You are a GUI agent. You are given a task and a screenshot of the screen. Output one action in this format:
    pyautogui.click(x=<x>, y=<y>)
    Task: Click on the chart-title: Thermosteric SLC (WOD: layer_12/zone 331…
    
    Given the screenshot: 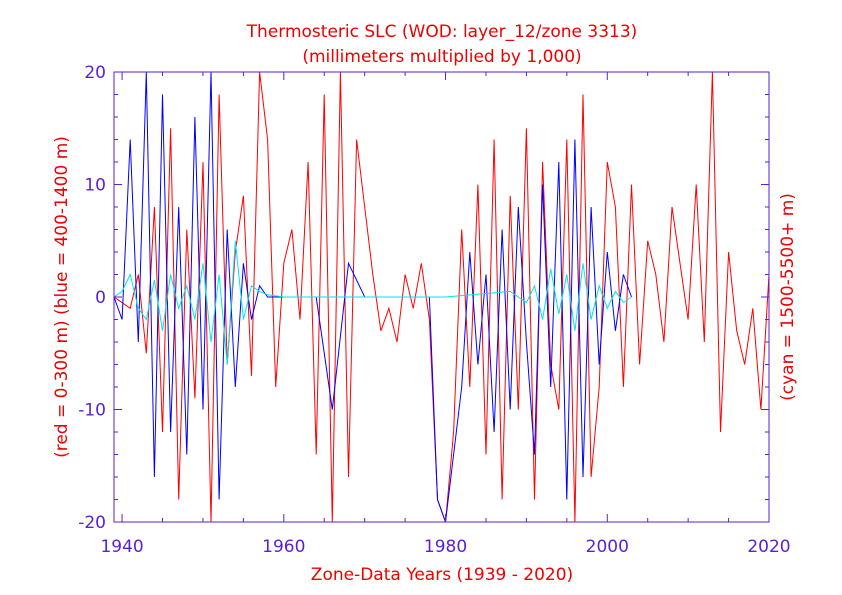 What is the action you would take?
    pyautogui.click(x=442, y=32)
    